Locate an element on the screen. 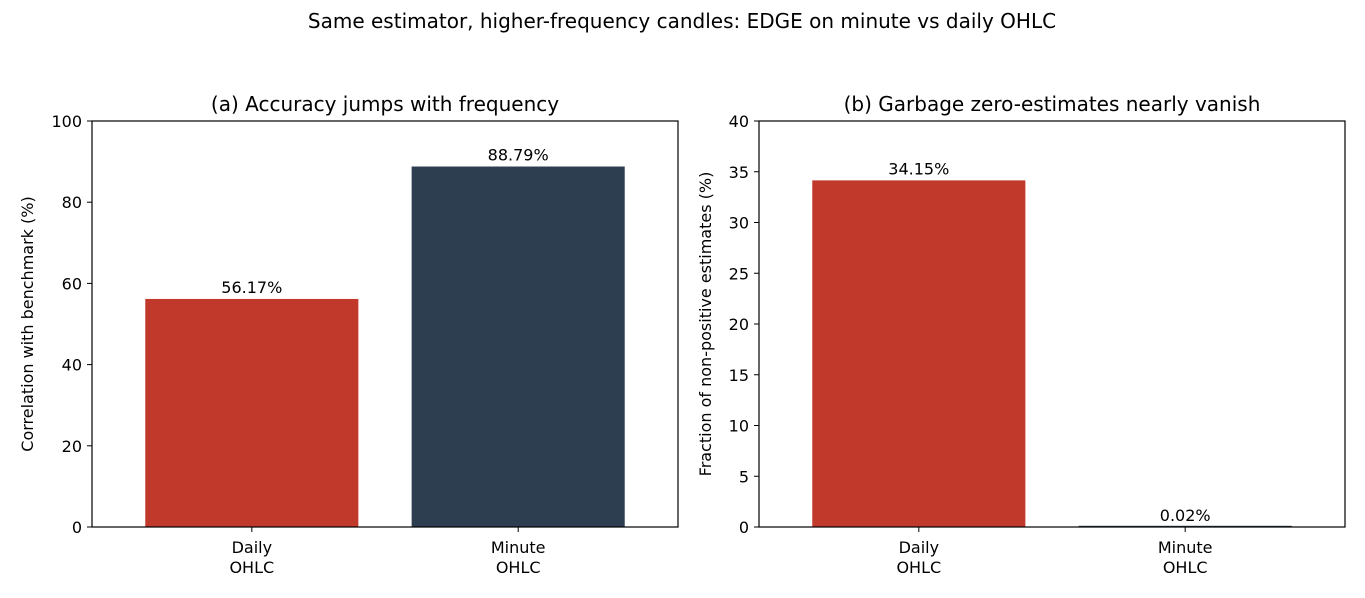 The width and height of the screenshot is (1365, 598). chart-a-xtick-label-1: Minute OHLC is located at coordinates (518, 557).